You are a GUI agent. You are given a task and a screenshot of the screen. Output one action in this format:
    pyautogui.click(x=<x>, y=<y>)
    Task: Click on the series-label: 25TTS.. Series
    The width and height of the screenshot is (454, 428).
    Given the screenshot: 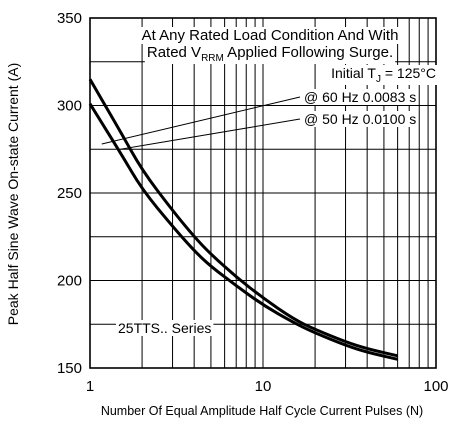 What is the action you would take?
    pyautogui.click(x=164, y=328)
    